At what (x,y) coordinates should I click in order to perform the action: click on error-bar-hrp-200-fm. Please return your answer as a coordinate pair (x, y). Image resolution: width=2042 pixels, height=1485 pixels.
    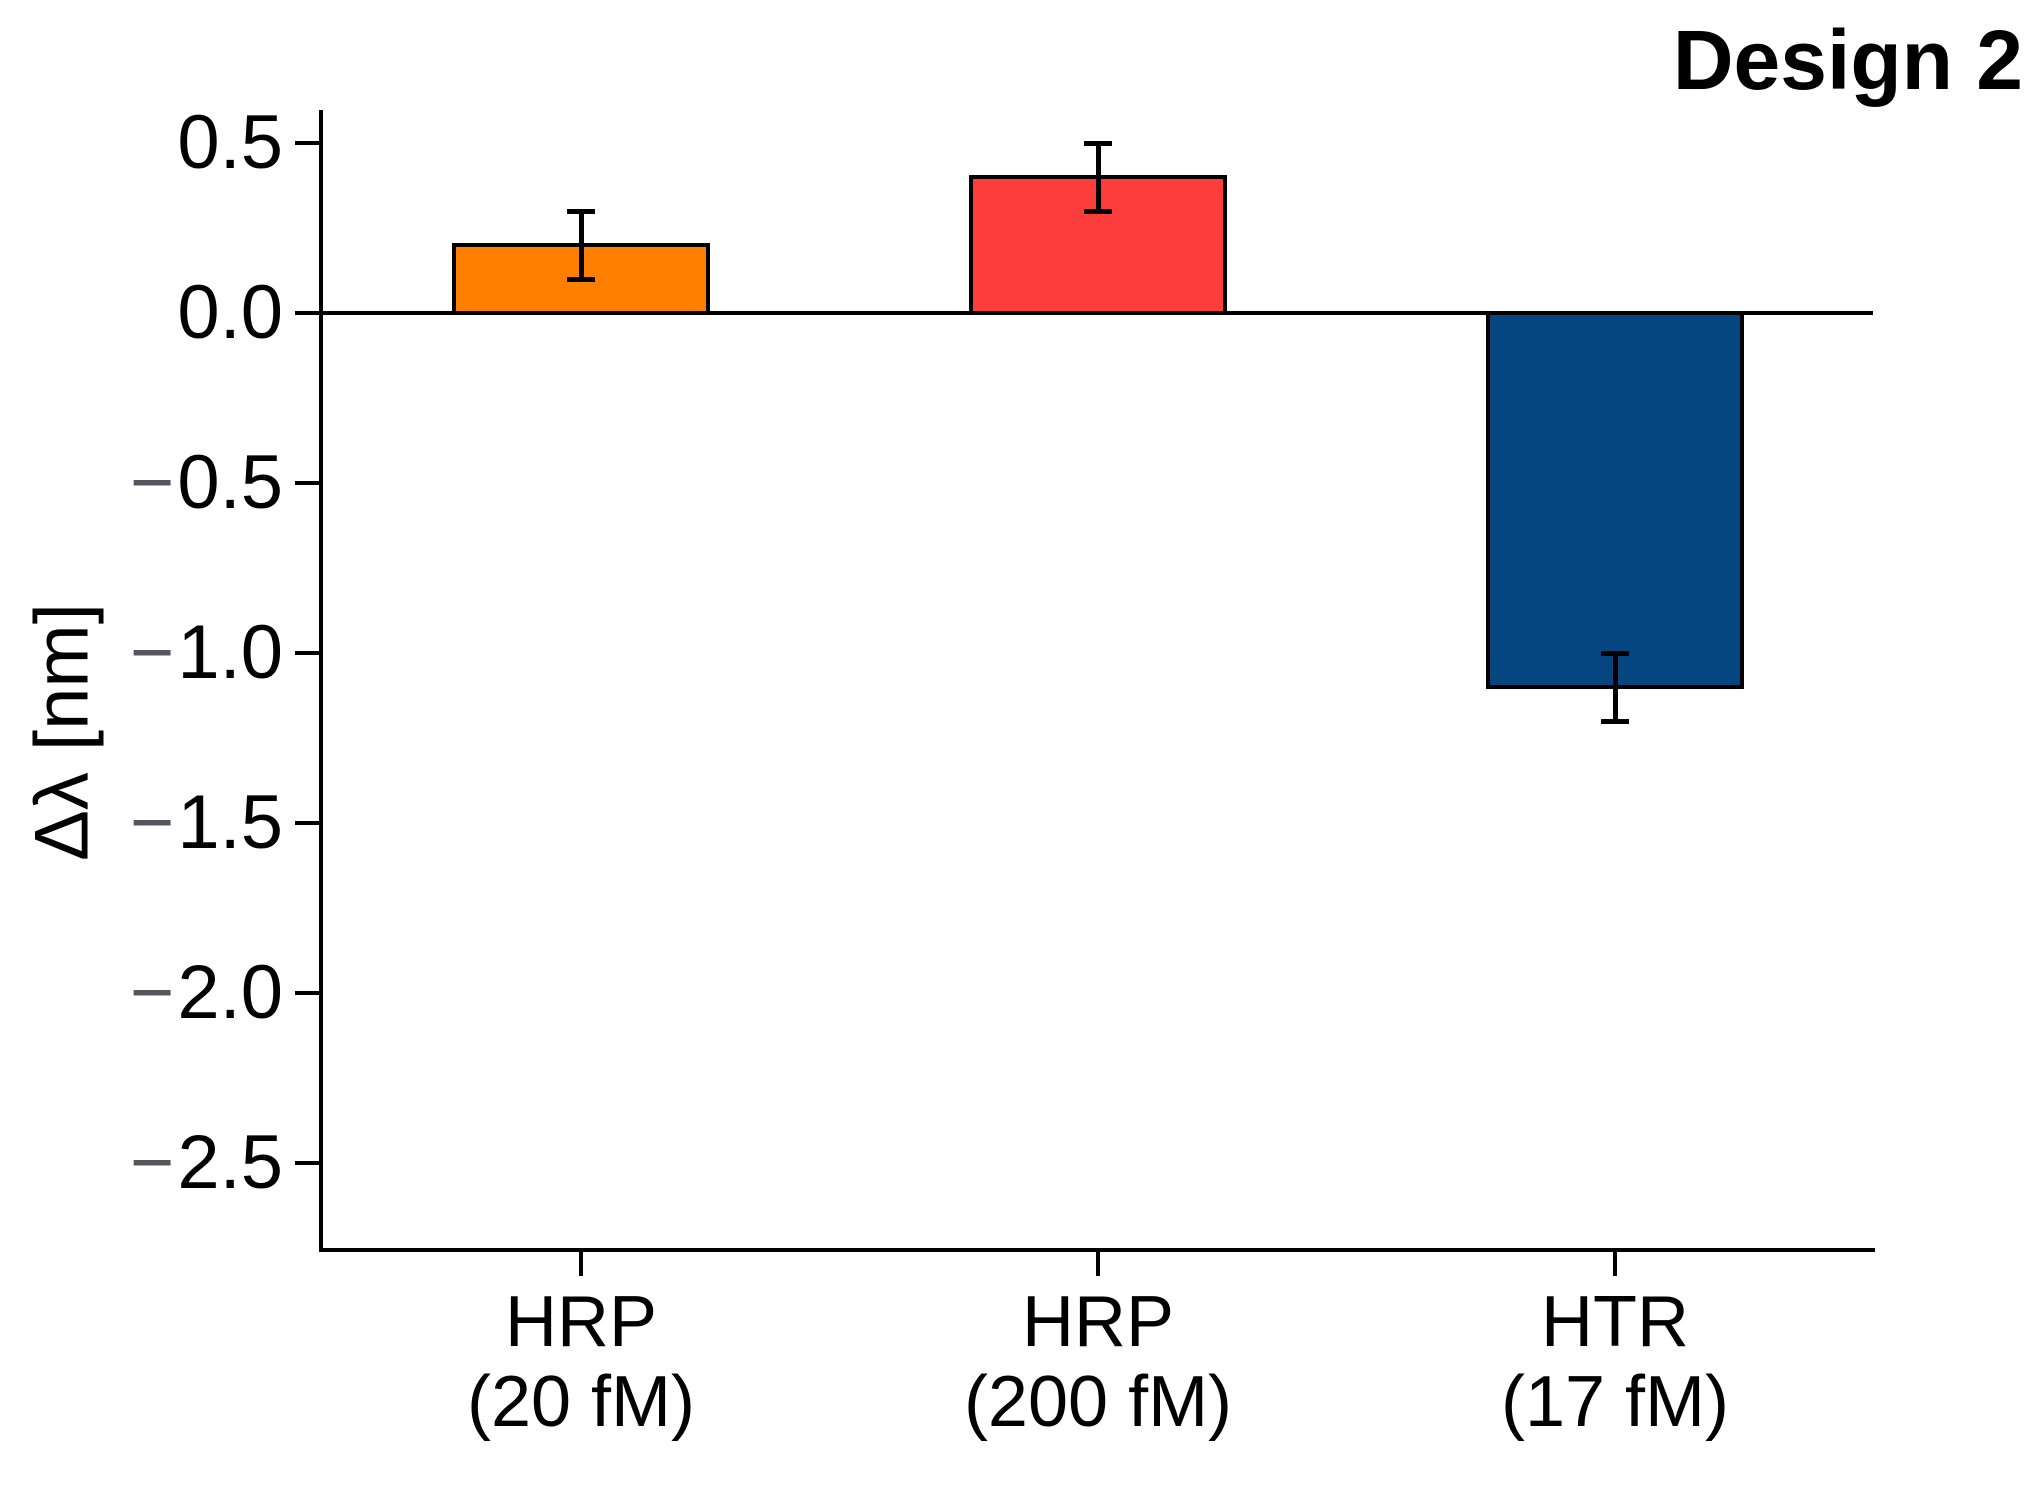
    Looking at the image, I should click on (1098, 177).